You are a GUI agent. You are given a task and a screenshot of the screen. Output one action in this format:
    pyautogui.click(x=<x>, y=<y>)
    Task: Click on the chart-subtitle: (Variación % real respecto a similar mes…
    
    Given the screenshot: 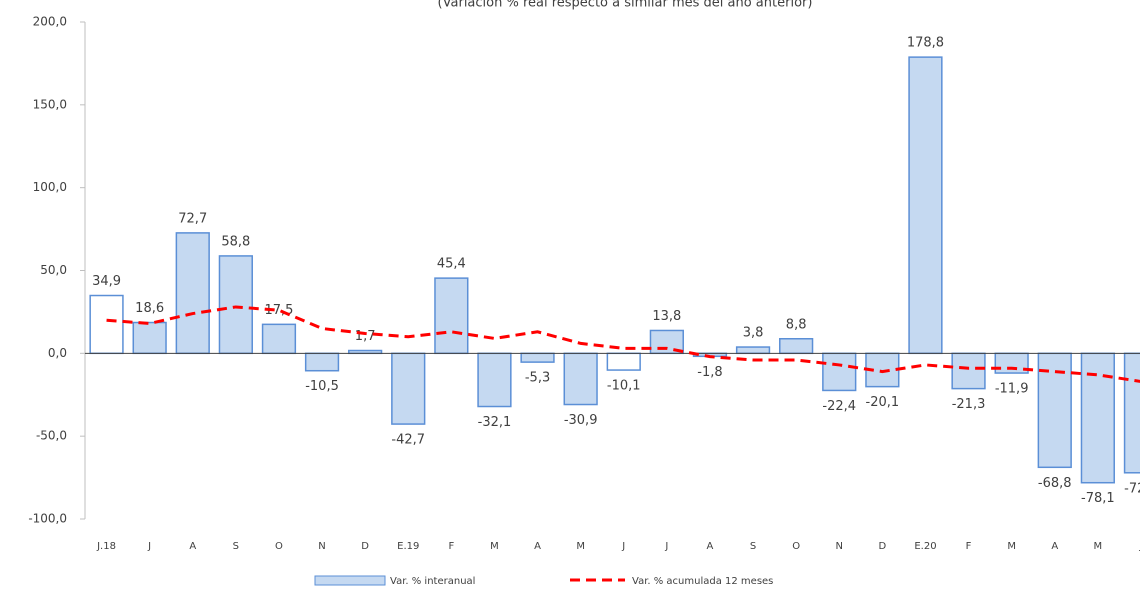 What is the action you would take?
    pyautogui.click(x=625, y=5)
    